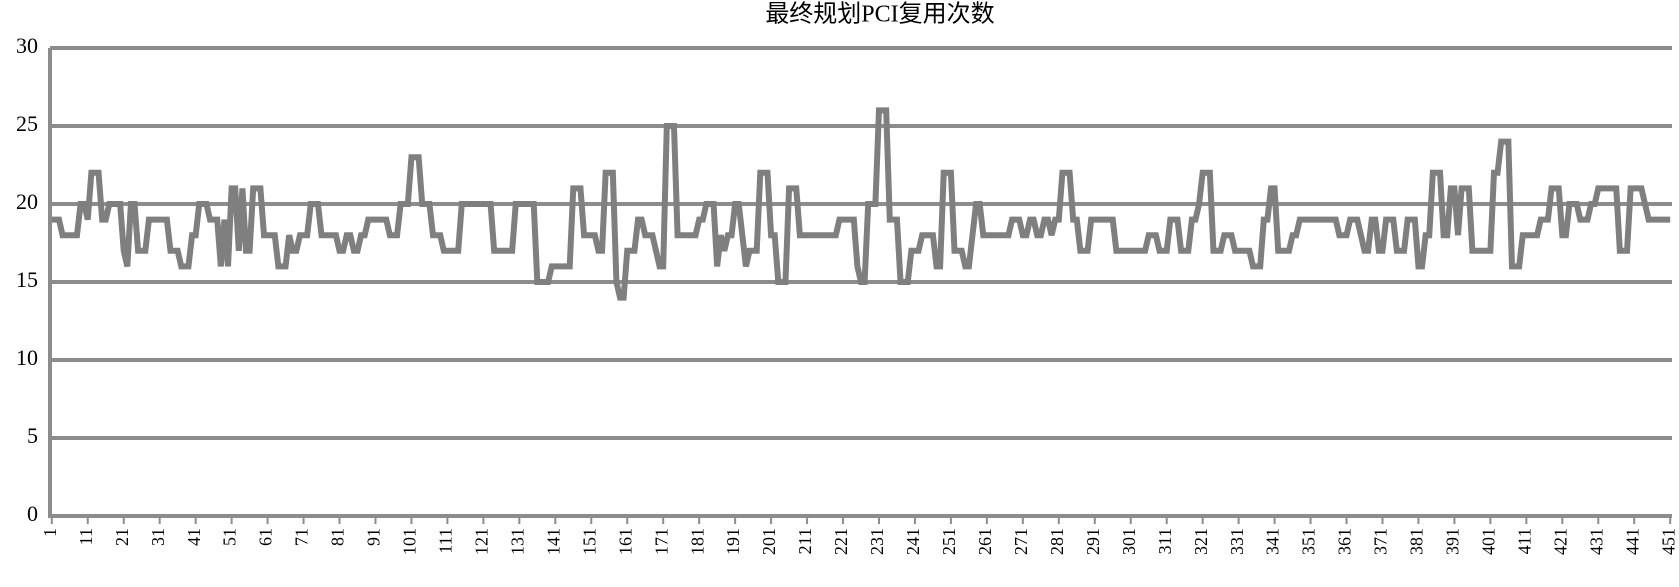 This screenshot has height=587, width=1679. Describe the element at coordinates (805, 541) in the screenshot. I see `x-tick-label: 211` at that location.